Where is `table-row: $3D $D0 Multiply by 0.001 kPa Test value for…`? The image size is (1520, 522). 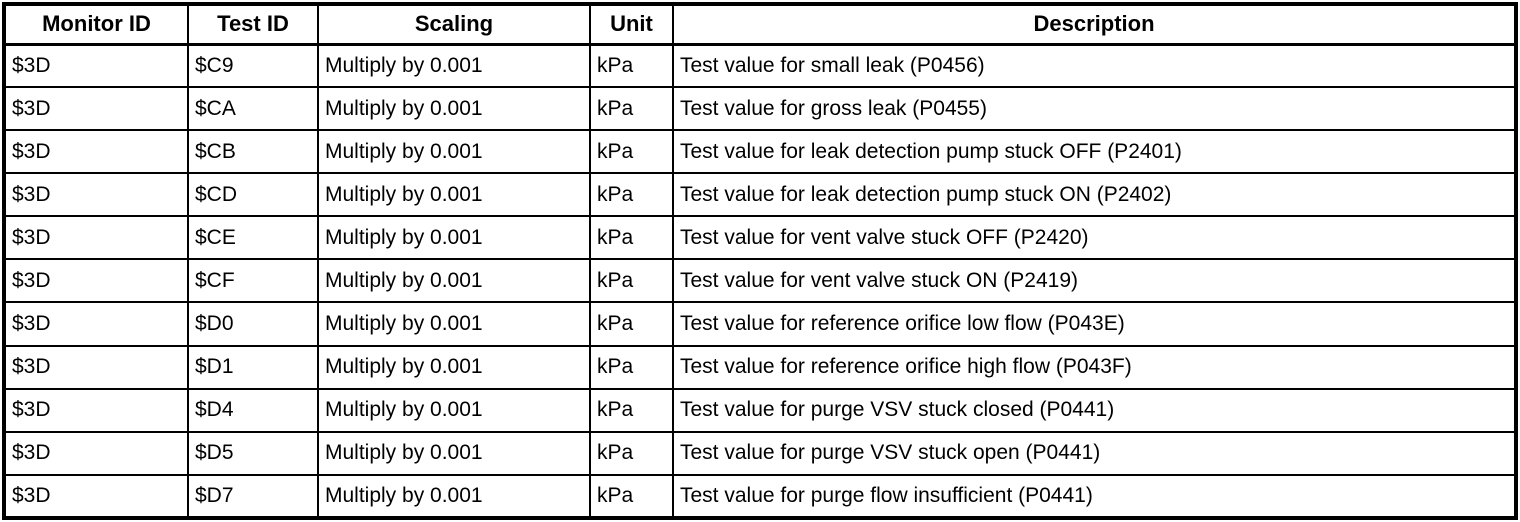 table-row: $3D $D0 Multiply by 0.001 kPa Test value for… is located at coordinates (760, 324).